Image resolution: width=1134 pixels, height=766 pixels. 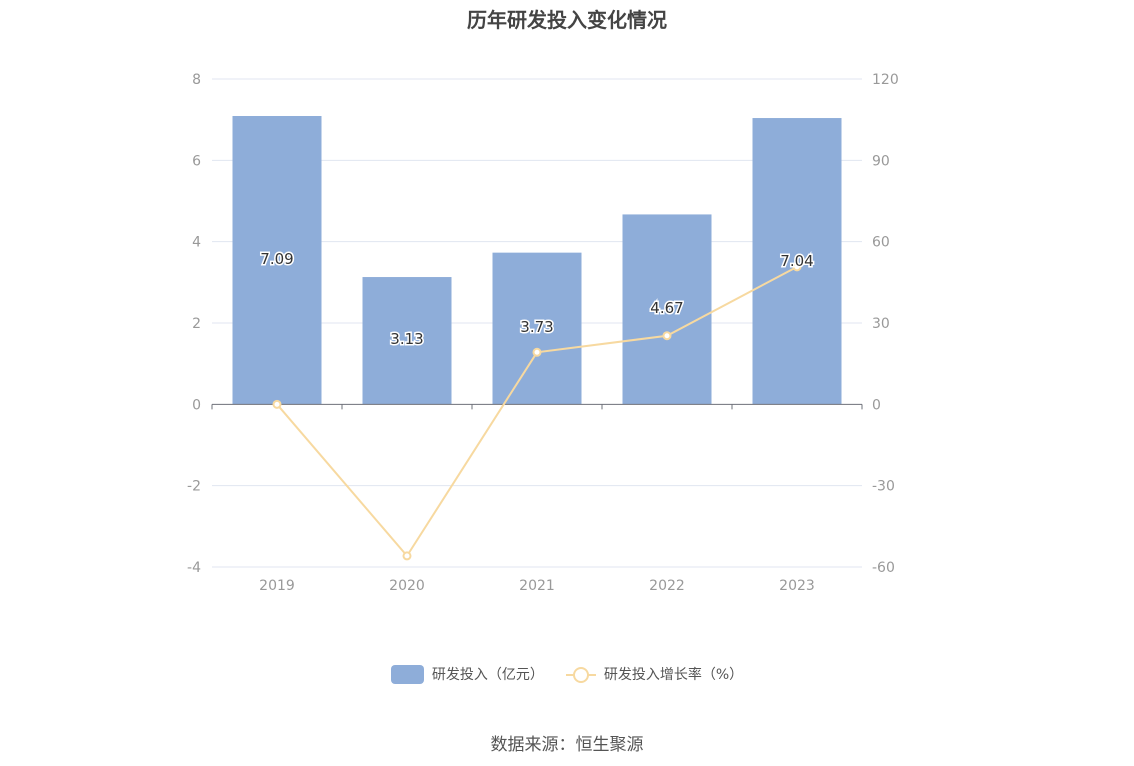 What do you see at coordinates (881, 324) in the screenshot?
I see `right-tick-label: 30` at bounding box center [881, 324].